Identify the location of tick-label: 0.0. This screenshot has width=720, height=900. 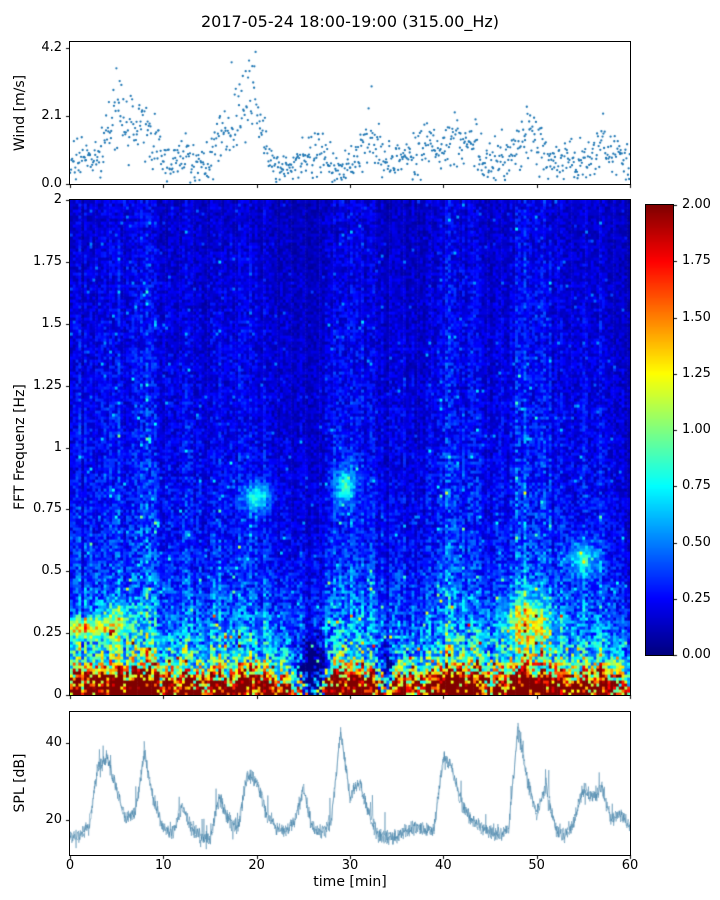
(51, 183).